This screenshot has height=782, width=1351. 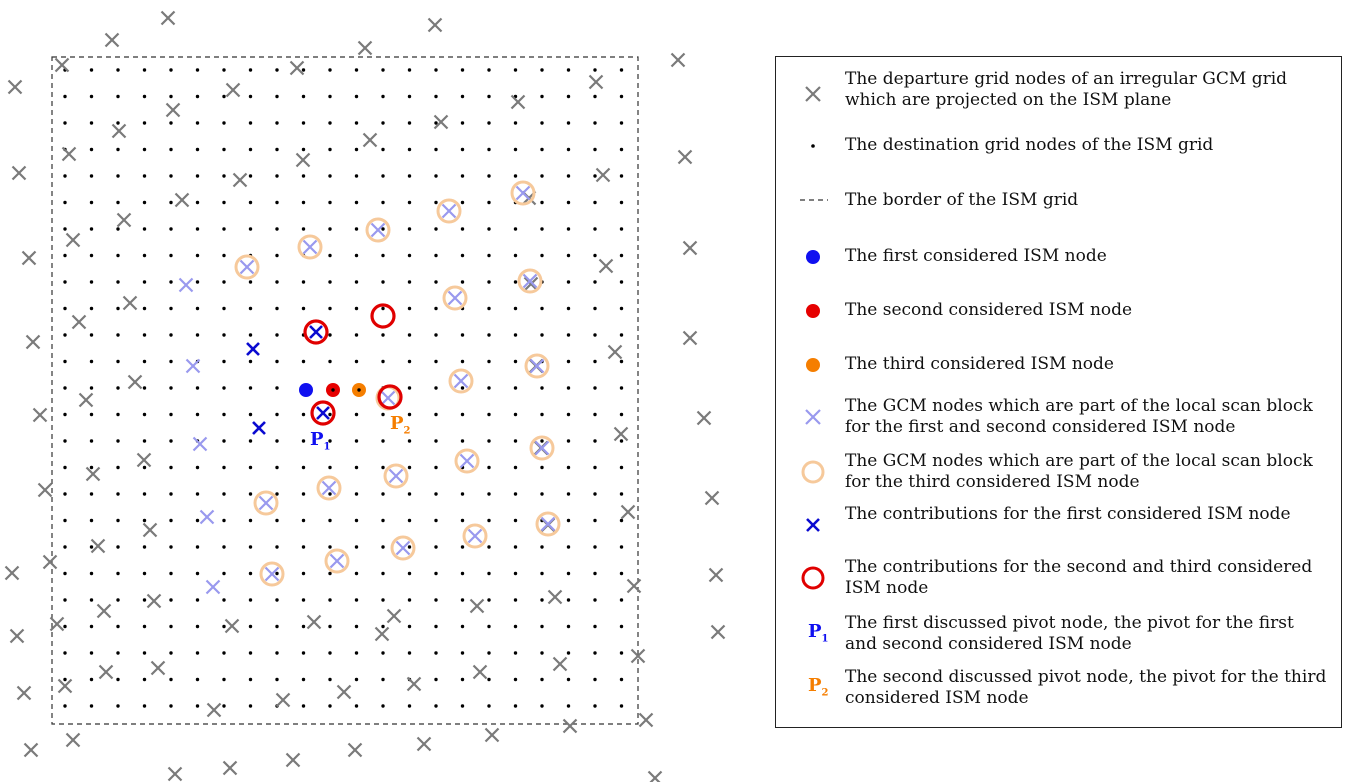 What do you see at coordinates (320, 441) in the screenshot?
I see `pivot-label-p1: P1` at bounding box center [320, 441].